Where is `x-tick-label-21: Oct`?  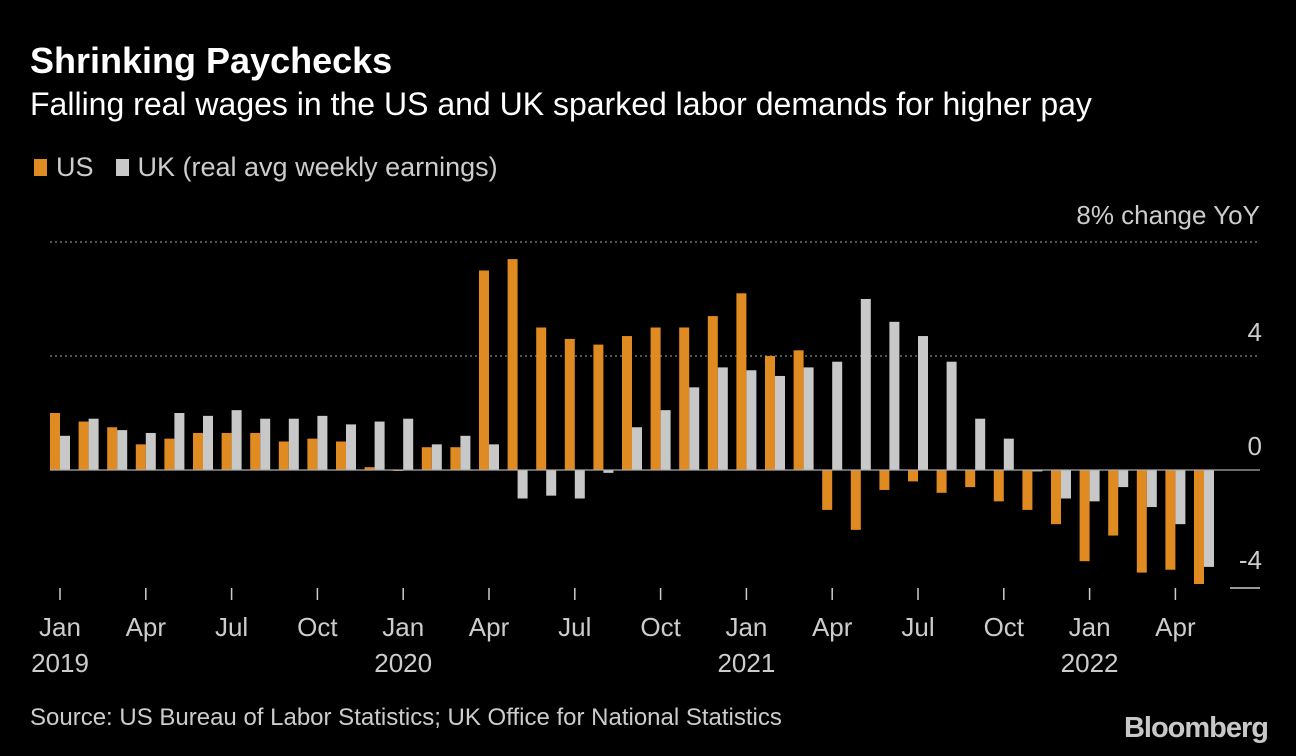
x-tick-label-21: Oct is located at coordinates (660, 627).